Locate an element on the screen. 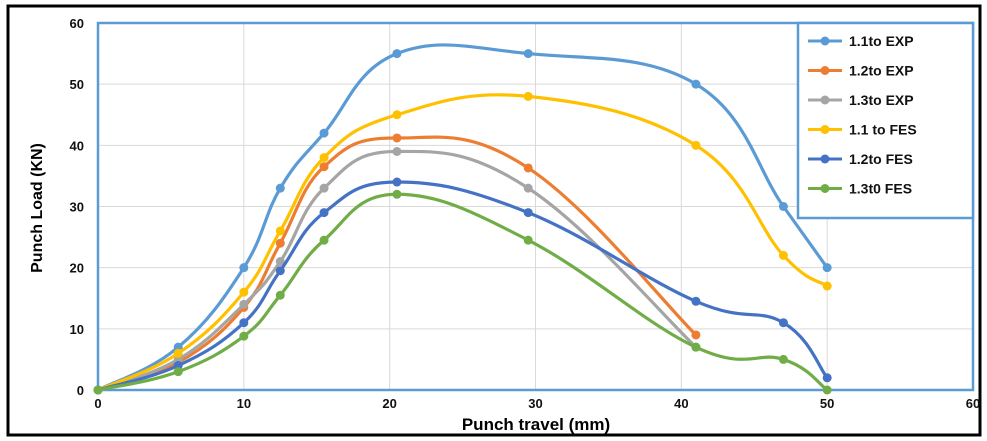  legend-item: 1.2to FES is located at coordinates (860, 159).